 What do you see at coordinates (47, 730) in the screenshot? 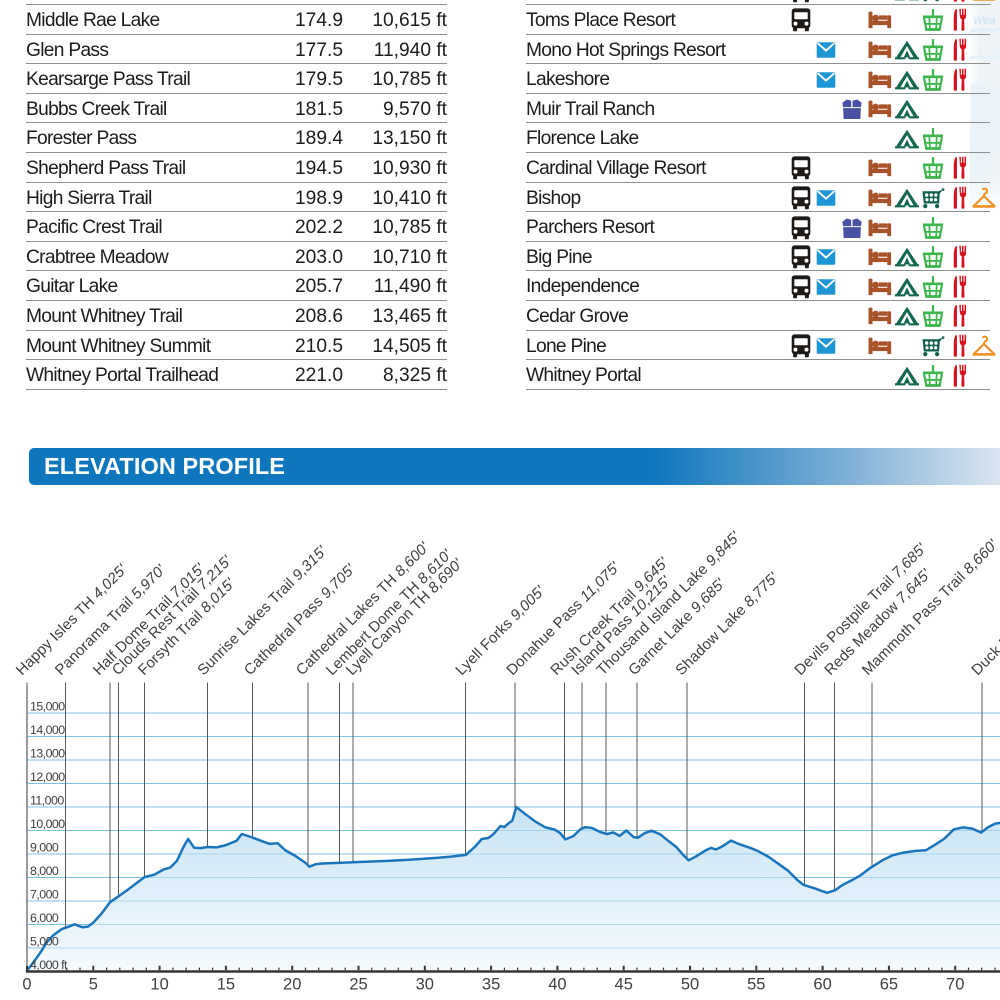
I see `svg-text: 14,000` at bounding box center [47, 730].